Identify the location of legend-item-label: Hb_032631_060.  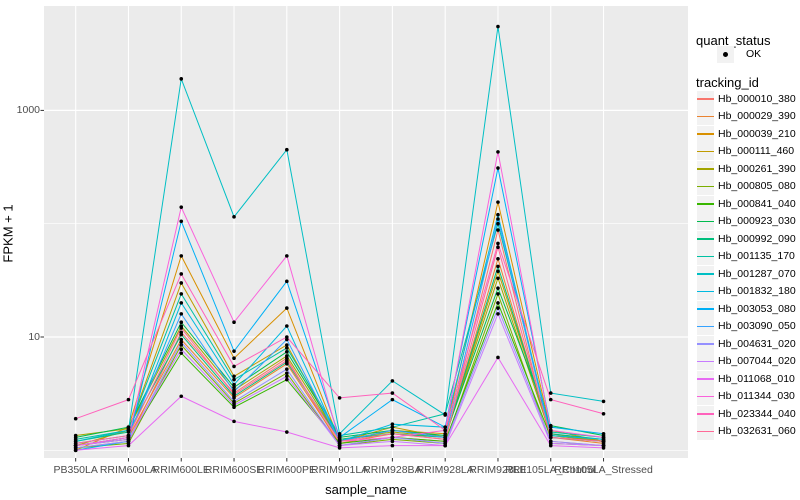
(757, 431).